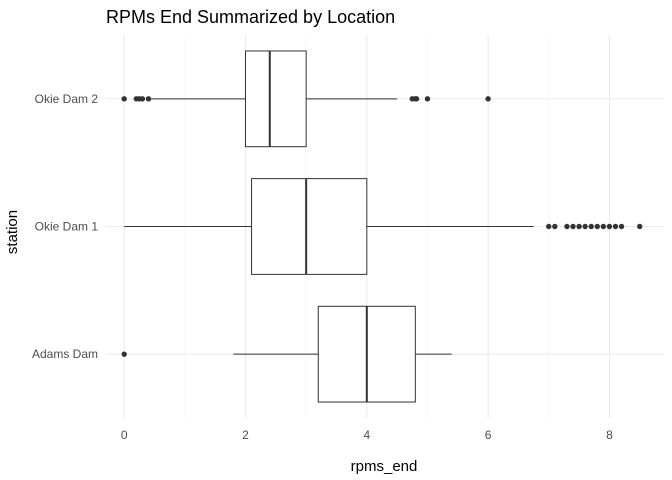 This screenshot has height=480, width=672. I want to click on chart-title: RPMs End Summarized by Location, so click(250, 17).